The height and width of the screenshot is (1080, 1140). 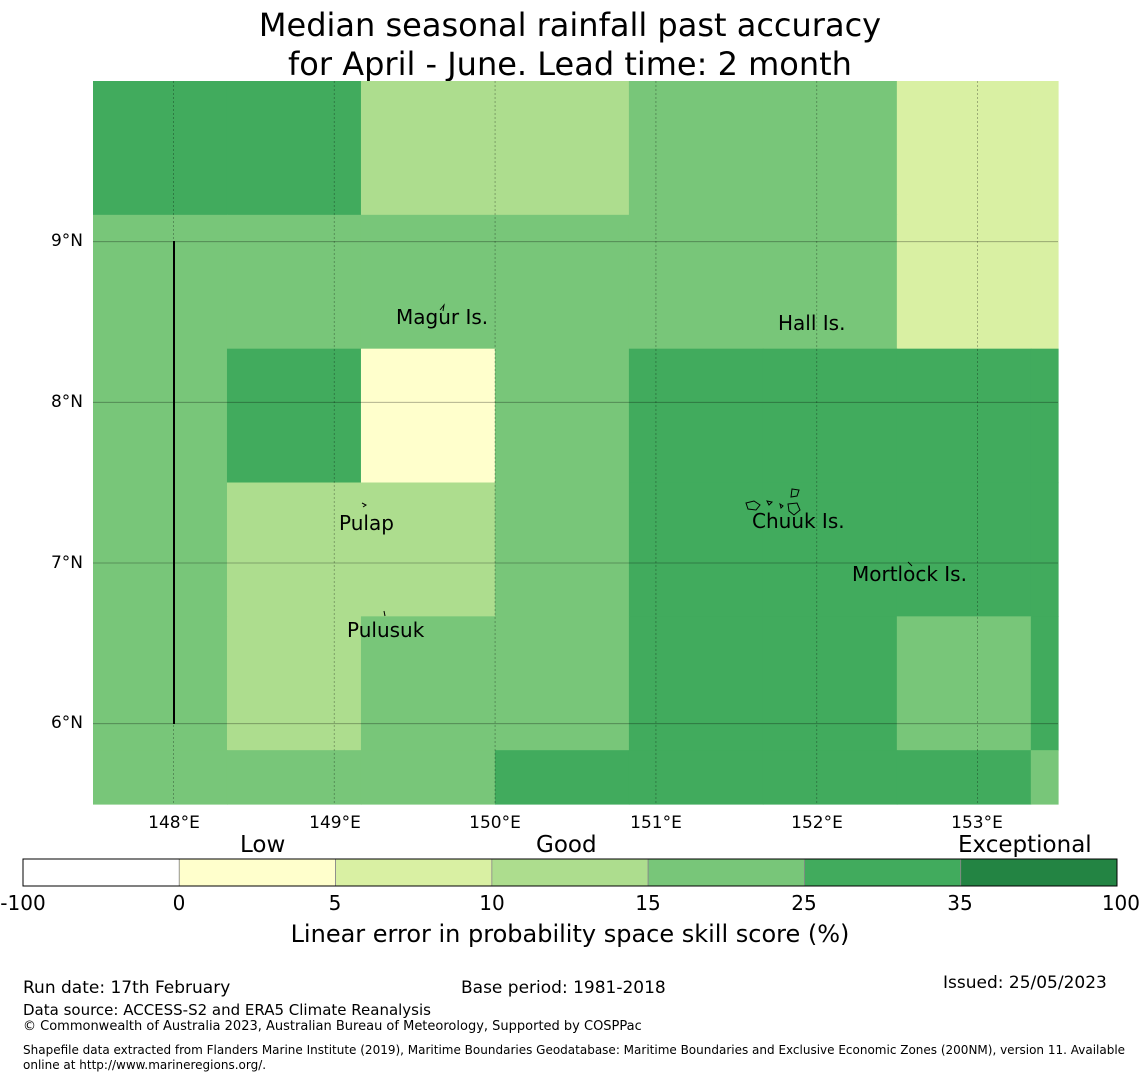 I want to click on colorbar-outline, so click(x=570, y=872).